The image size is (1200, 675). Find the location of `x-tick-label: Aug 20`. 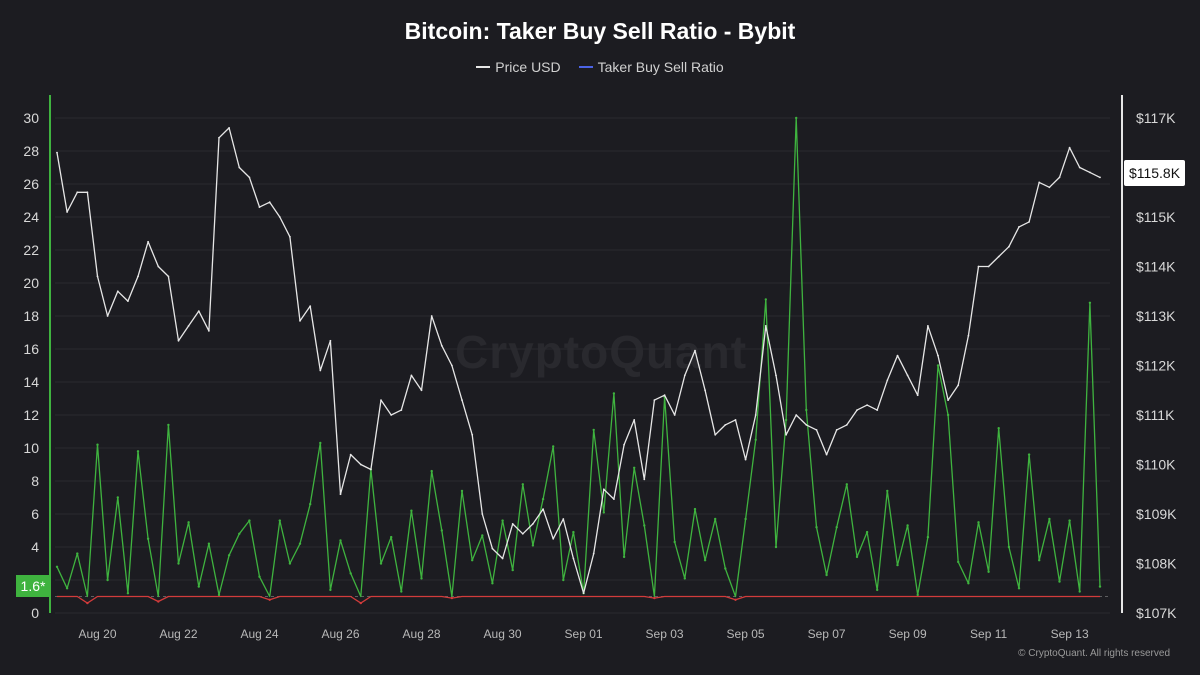

x-tick-label: Aug 20 is located at coordinates (97, 634).